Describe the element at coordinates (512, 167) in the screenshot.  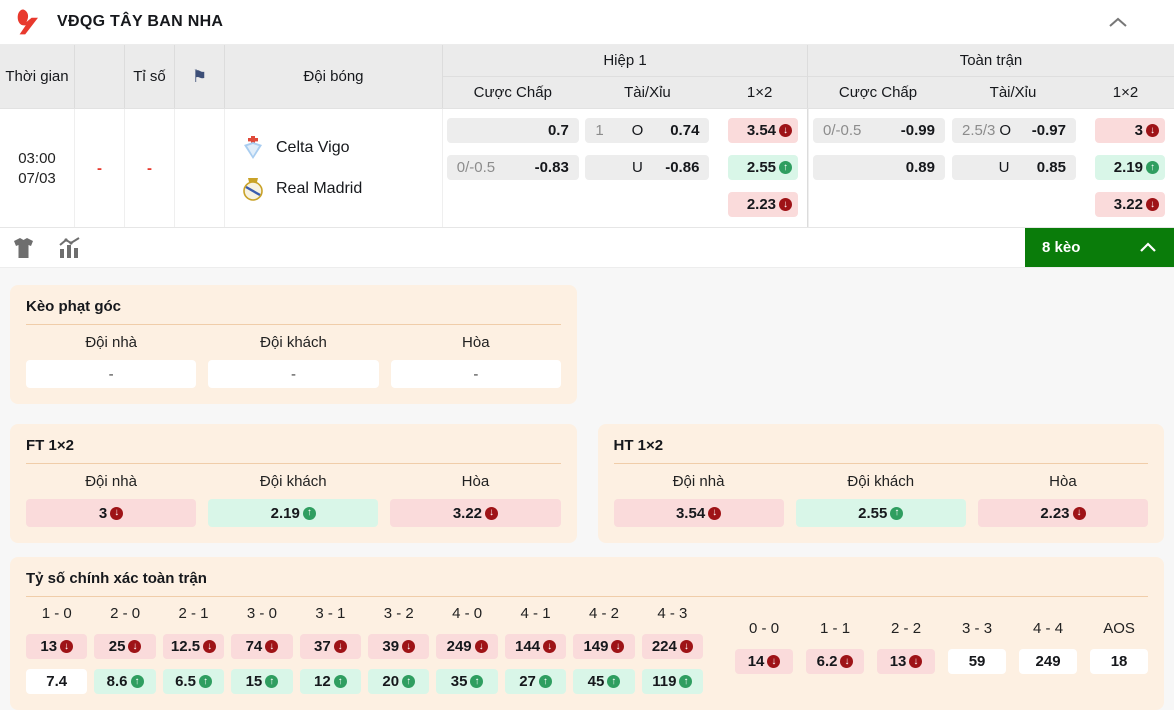
I see `h1-handicap-odds-2: 0/-0.5 -0.83` at that location.